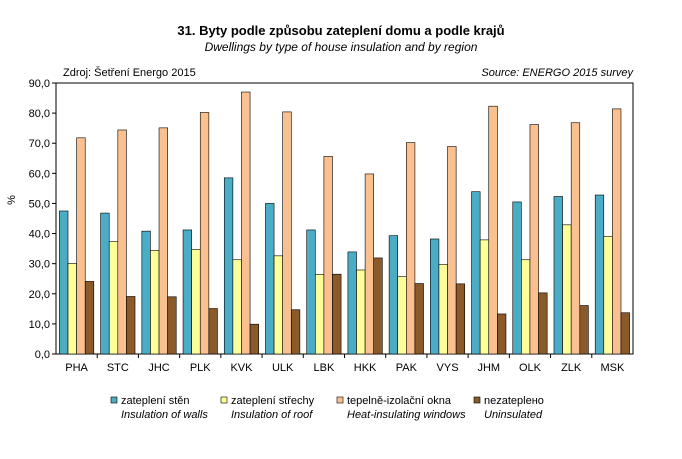 The height and width of the screenshot is (459, 682). What do you see at coordinates (200, 368) in the screenshot?
I see `x-tick-label: PLK` at bounding box center [200, 368].